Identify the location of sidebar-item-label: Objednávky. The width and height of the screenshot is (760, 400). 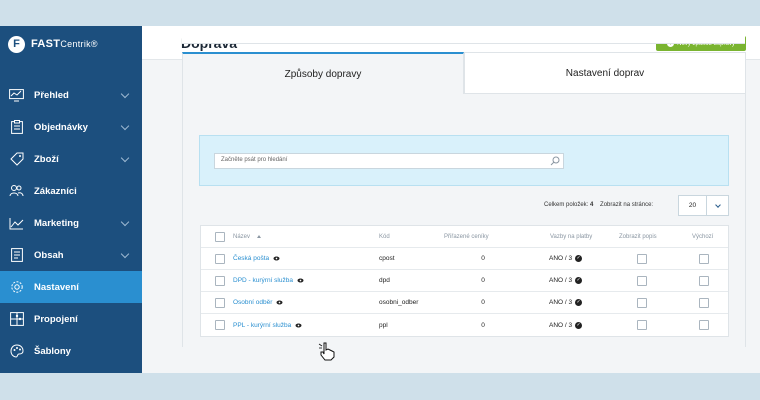
(61, 127).